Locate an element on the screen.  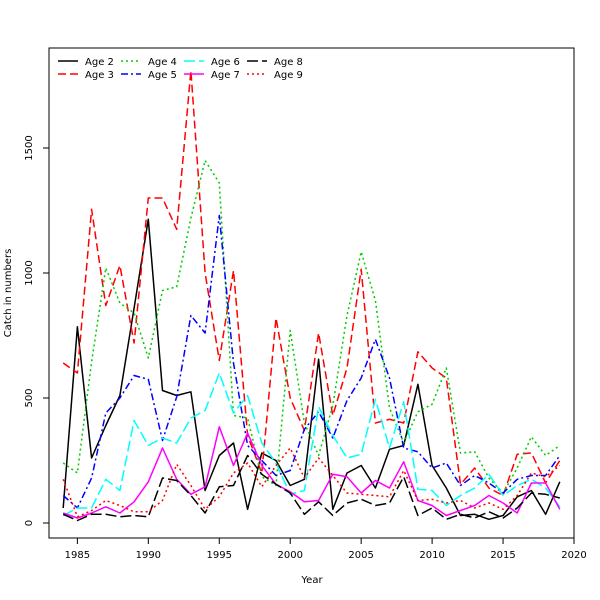
x-tick-label: 2015 is located at coordinates (502, 555).